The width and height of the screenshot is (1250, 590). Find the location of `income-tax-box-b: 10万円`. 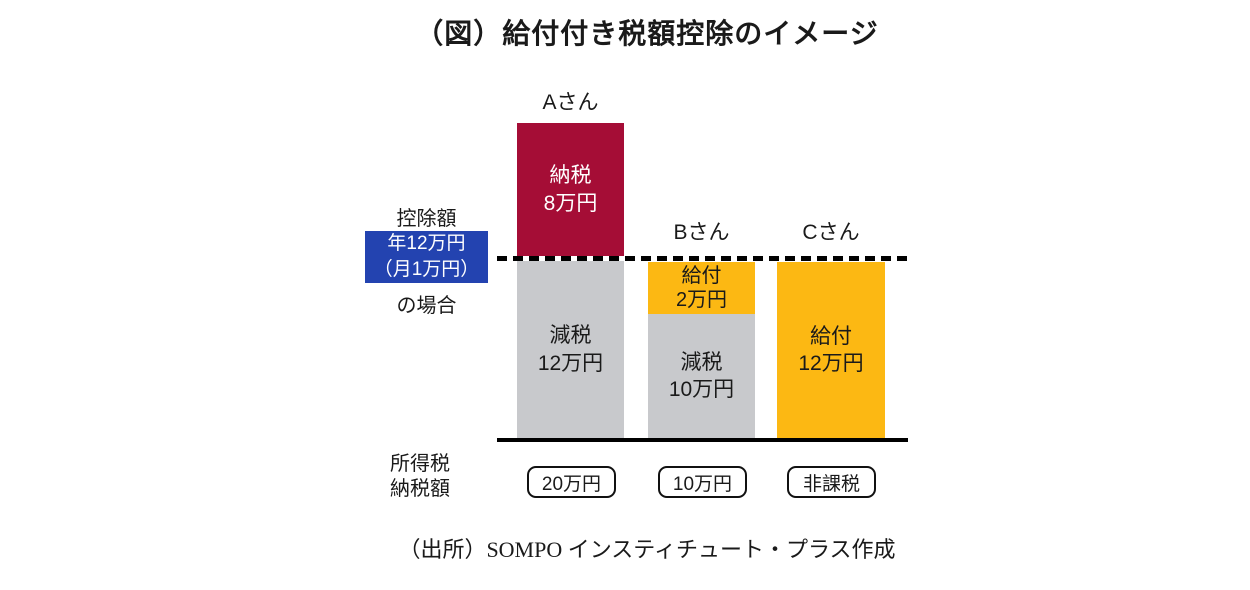

income-tax-box-b: 10万円 is located at coordinates (702, 482).